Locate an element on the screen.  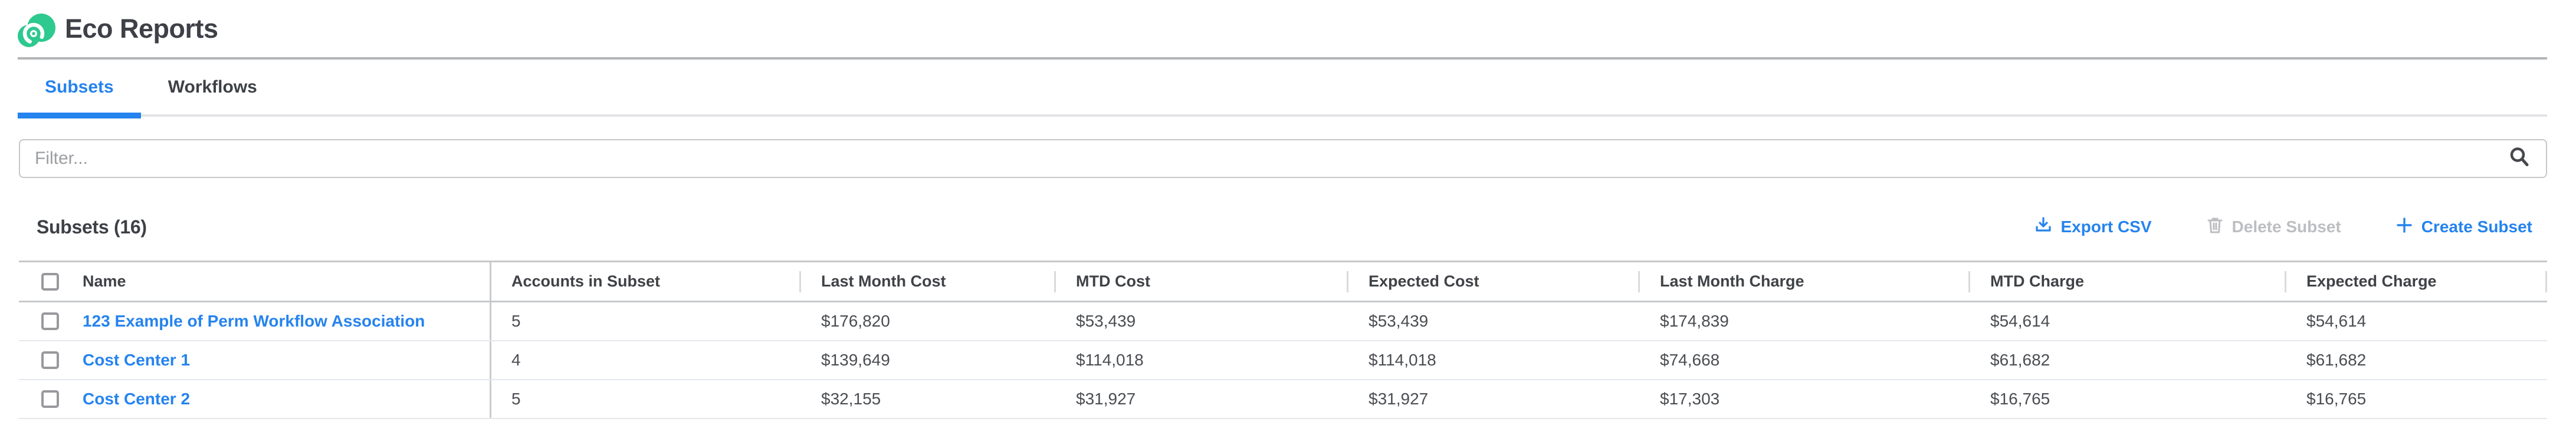
column-header-expected-cost: Expected Cost is located at coordinates (1492, 281).